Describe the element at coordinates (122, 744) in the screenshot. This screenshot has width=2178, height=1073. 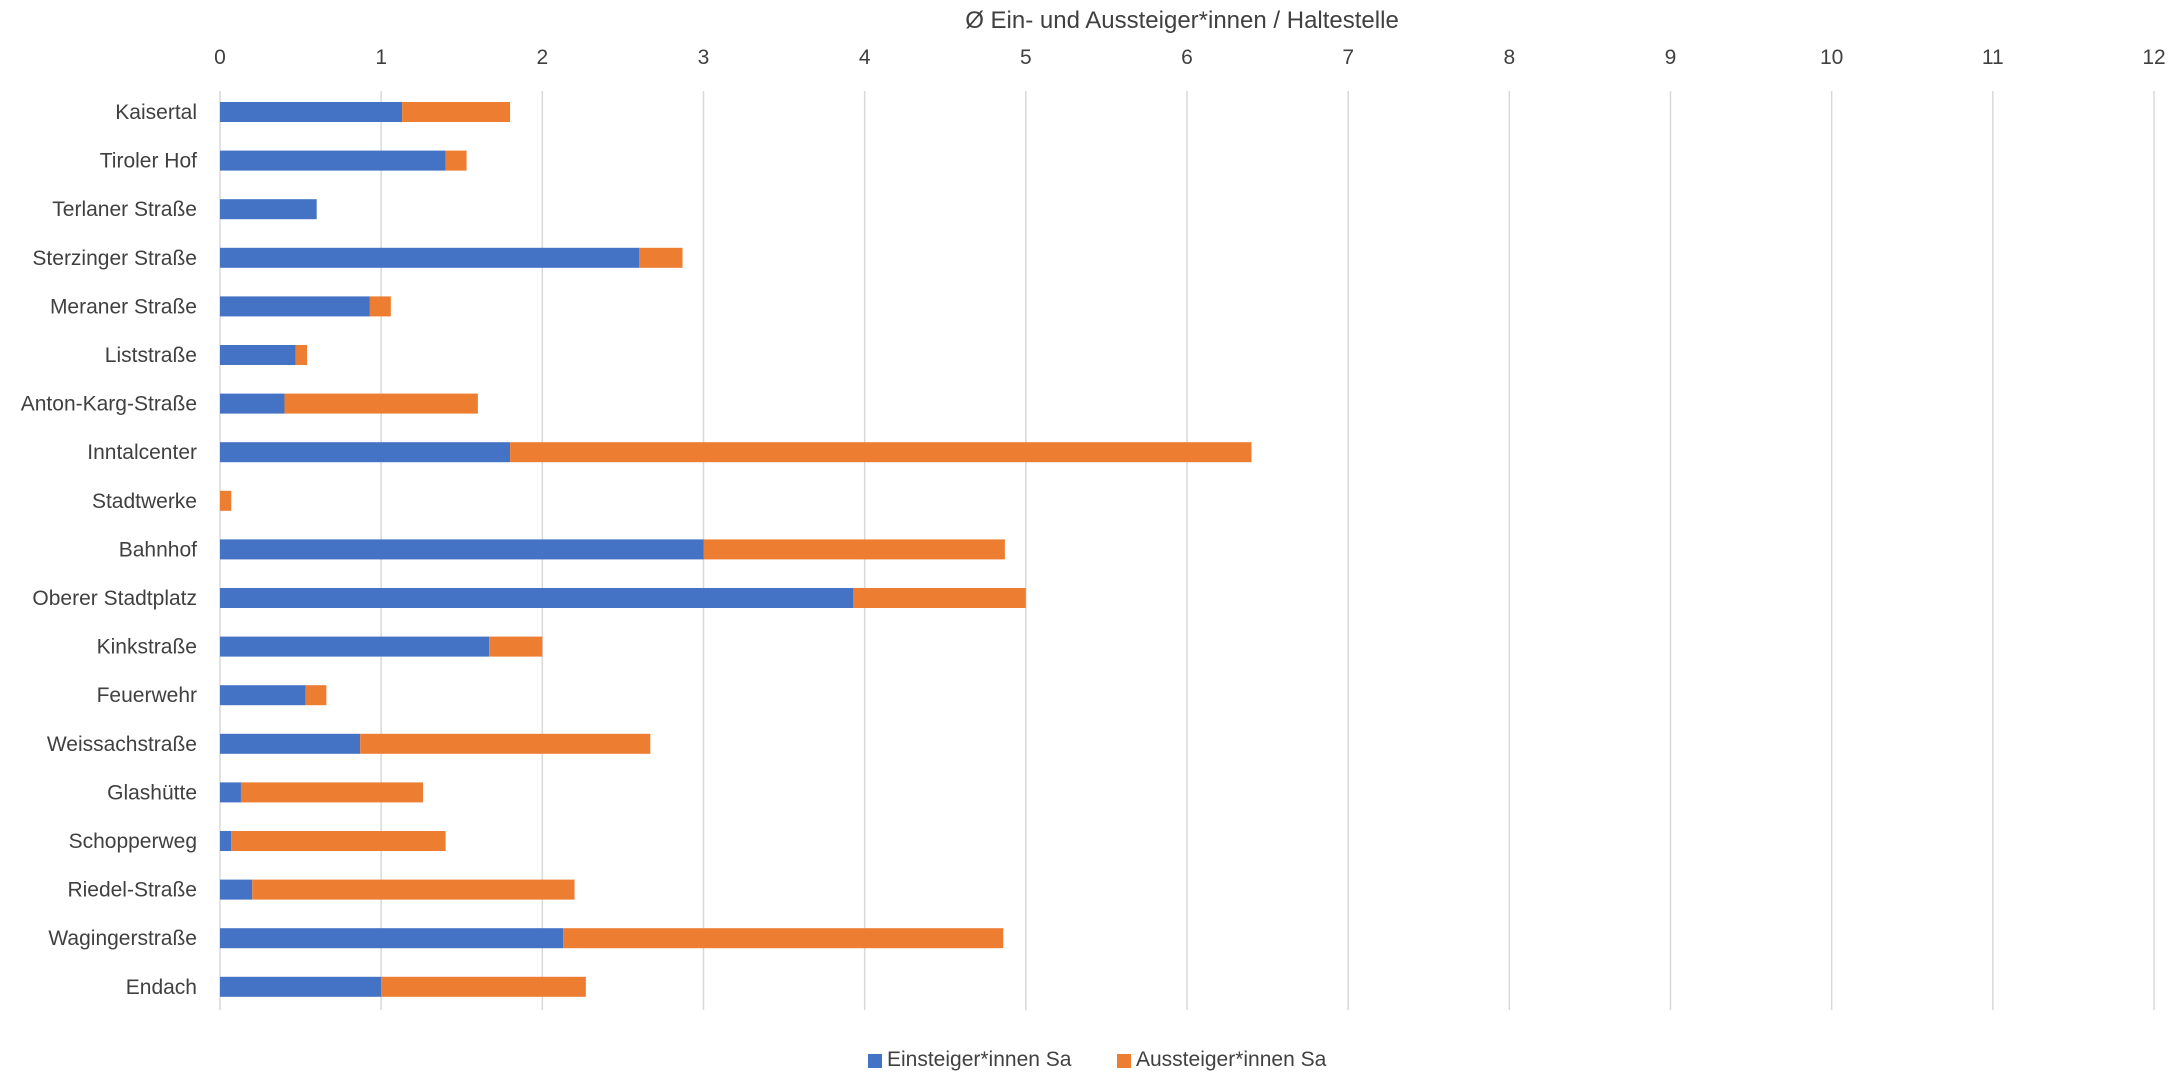
I see `category-label: Weissachstraße` at that location.